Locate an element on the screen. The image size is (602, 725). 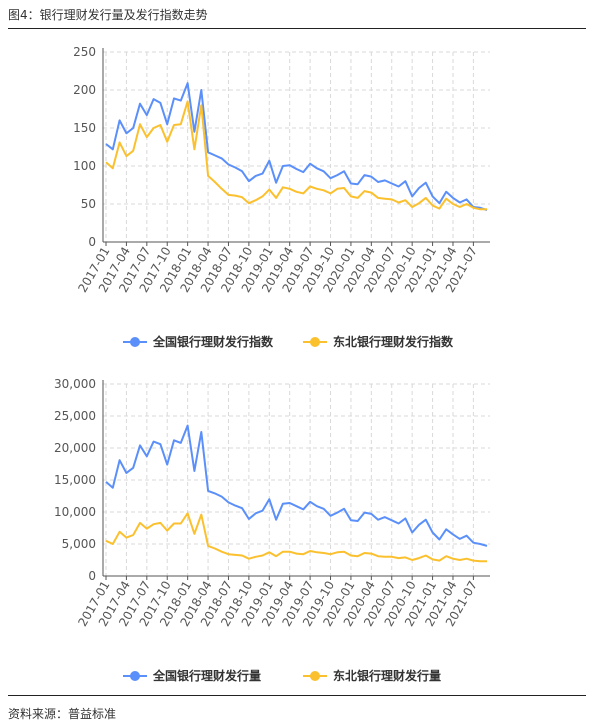
top-rule is located at coordinates (297, 28).